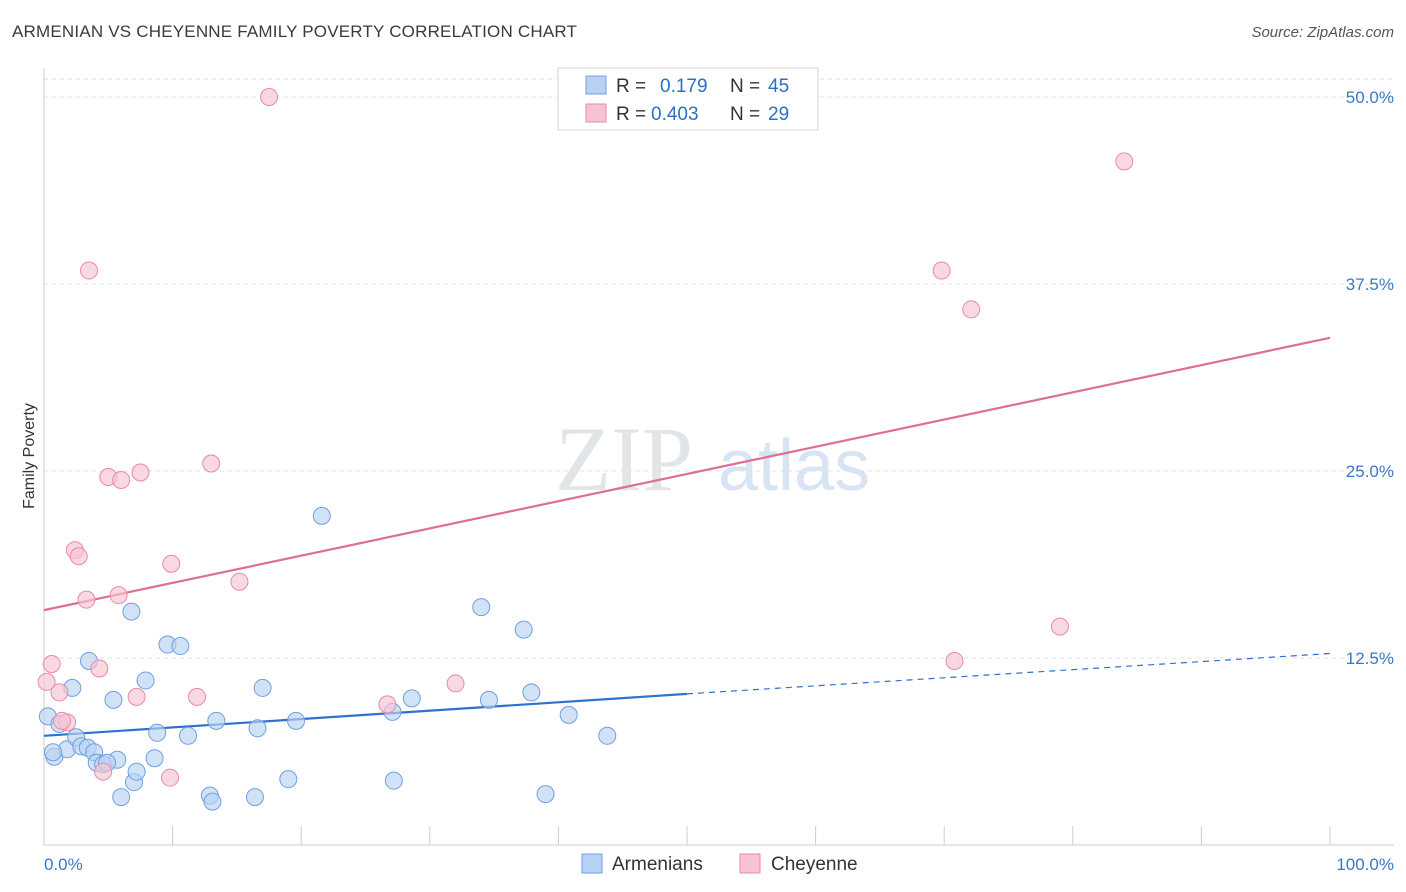 The image size is (1406, 892). Describe the element at coordinates (657, 864) in the screenshot. I see `bottom-legend-armenians: Armenians` at that location.